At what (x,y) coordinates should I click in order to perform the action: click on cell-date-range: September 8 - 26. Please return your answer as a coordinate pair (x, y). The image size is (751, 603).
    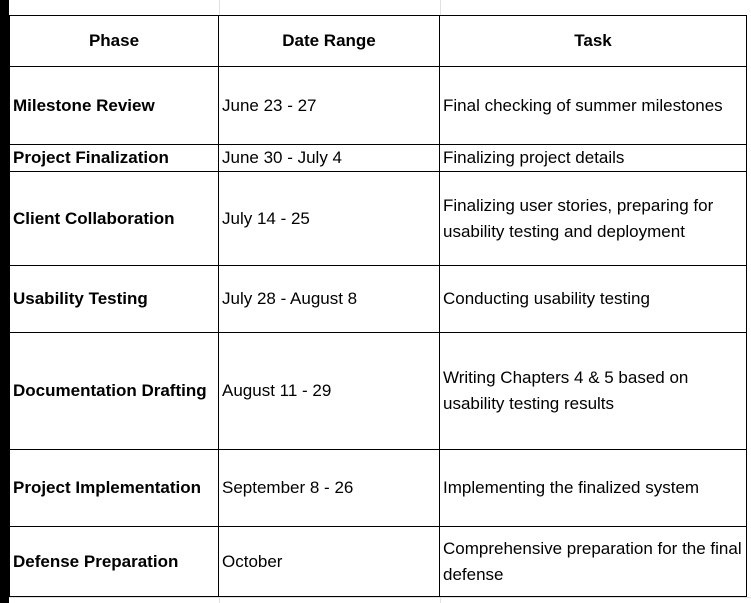
    Looking at the image, I should click on (329, 488).